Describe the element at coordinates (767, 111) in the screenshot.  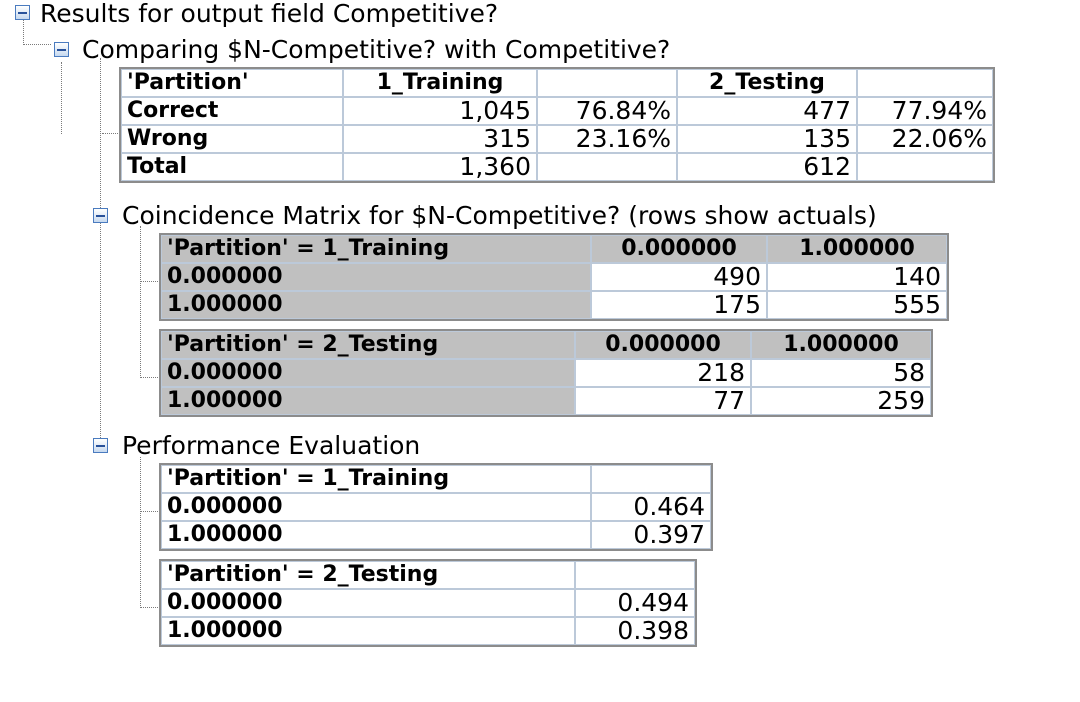
I see `value-cell: 477` at that location.